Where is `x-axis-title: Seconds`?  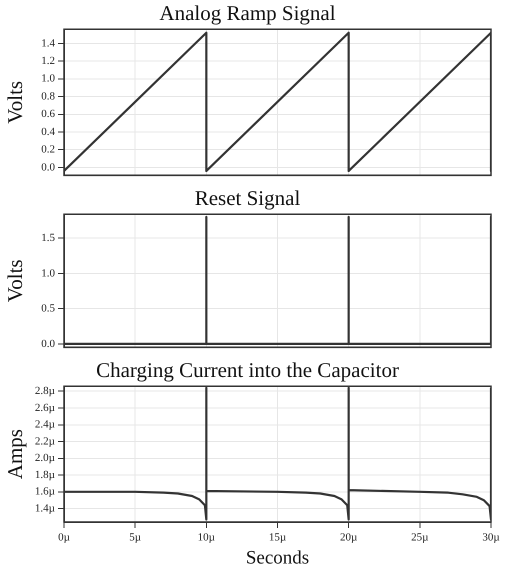
x-axis-title: Seconds is located at coordinates (278, 558).